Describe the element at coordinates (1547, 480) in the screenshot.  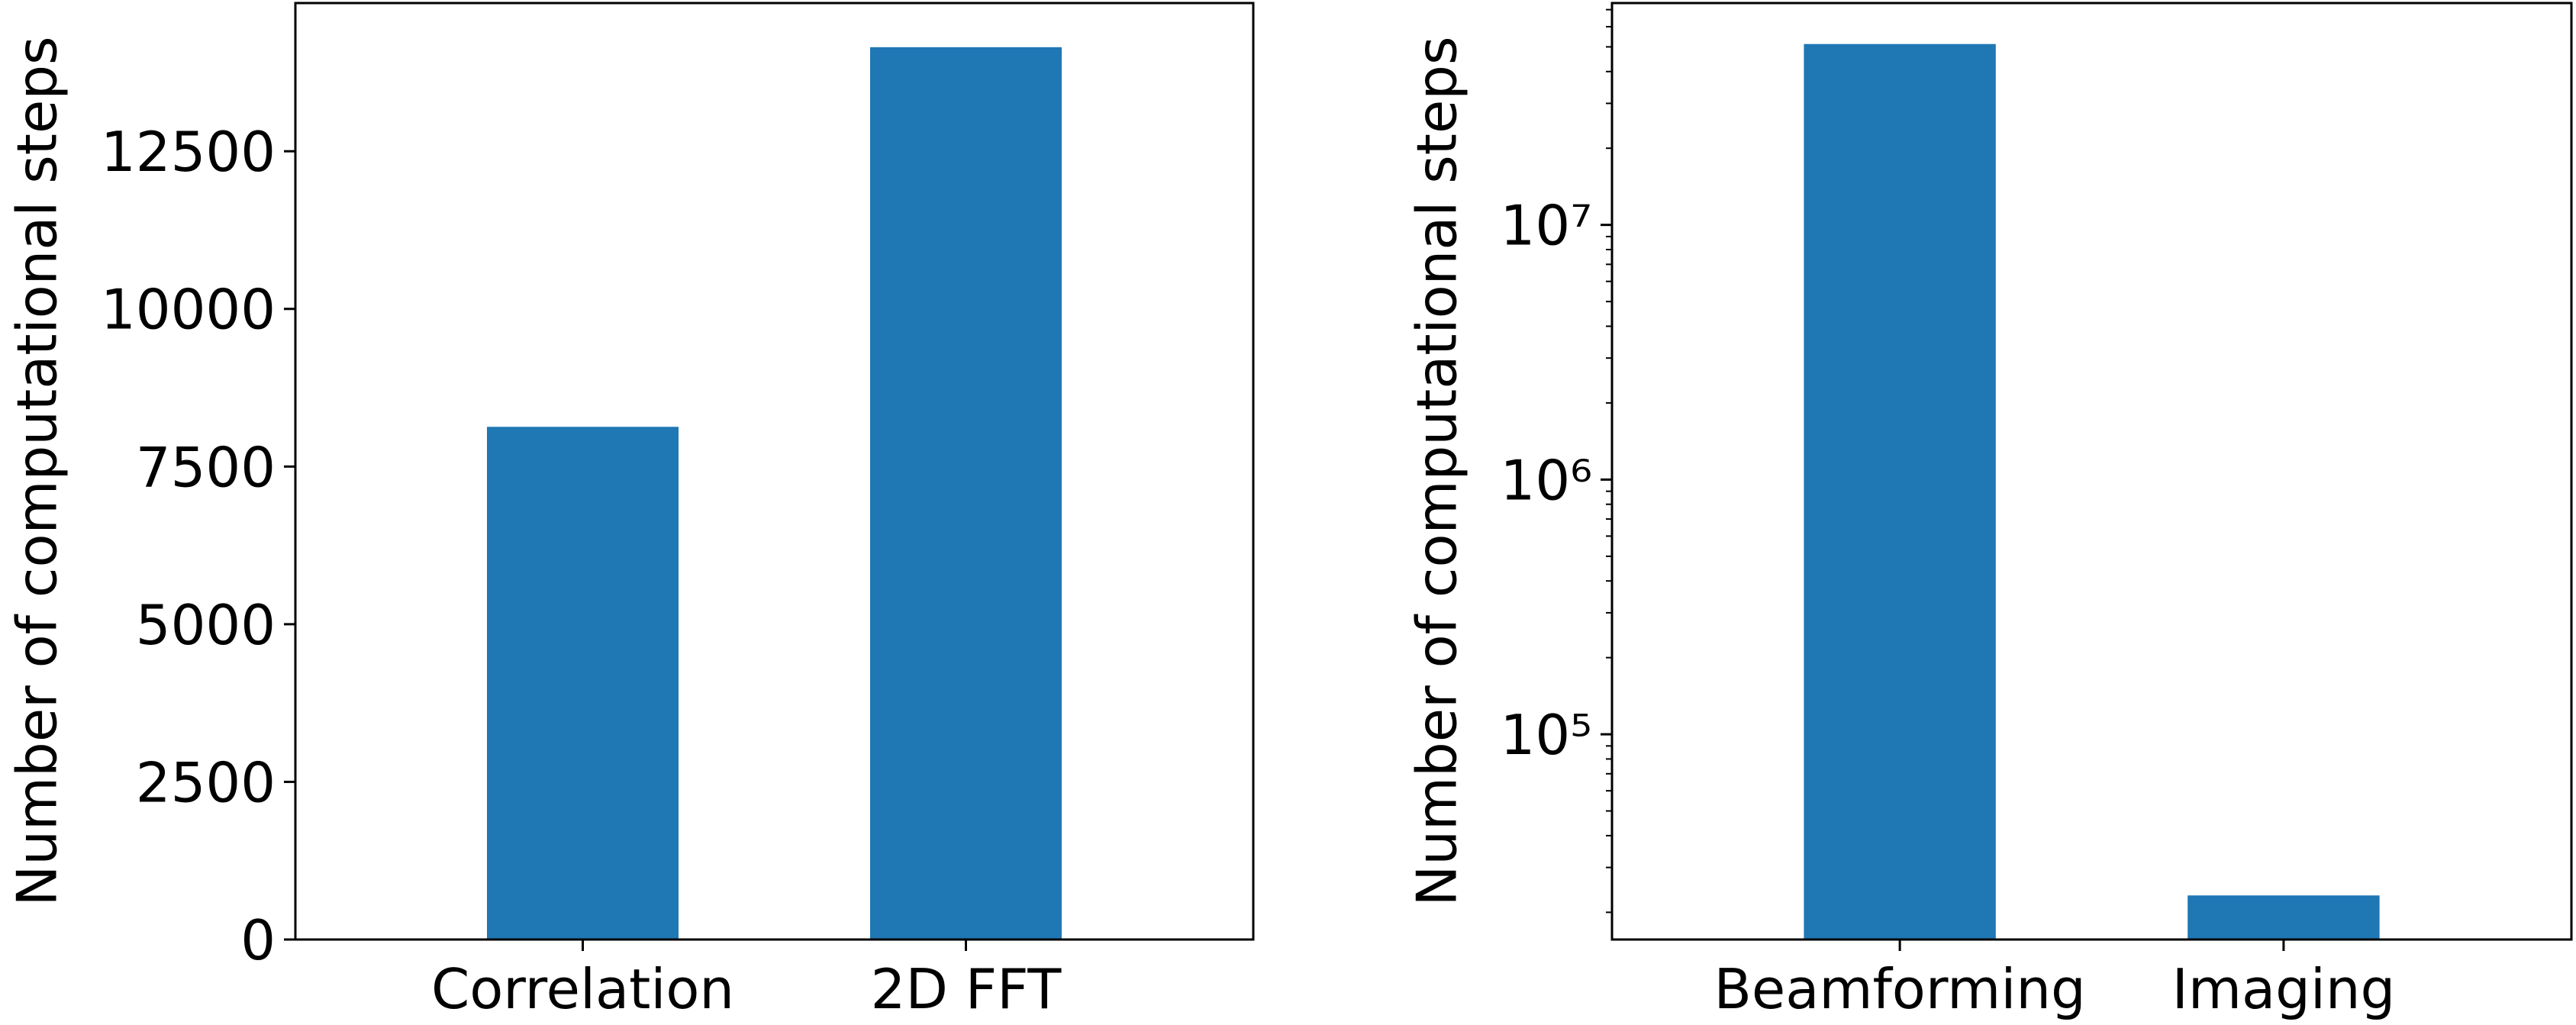
I see `y-tick-label: 10⁶` at that location.